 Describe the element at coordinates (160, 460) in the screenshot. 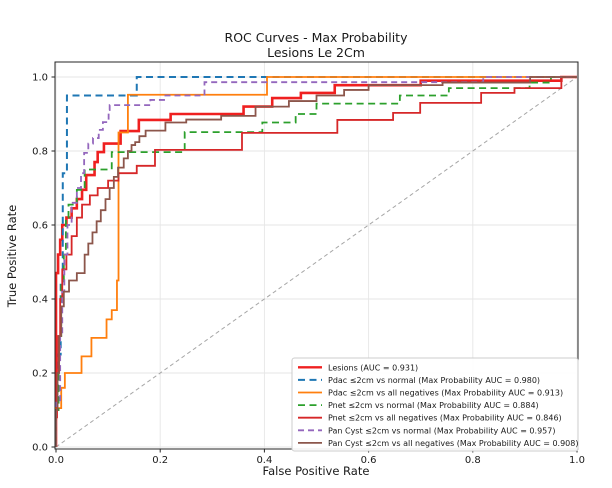

I see `x-tick-label: 0.2` at that location.